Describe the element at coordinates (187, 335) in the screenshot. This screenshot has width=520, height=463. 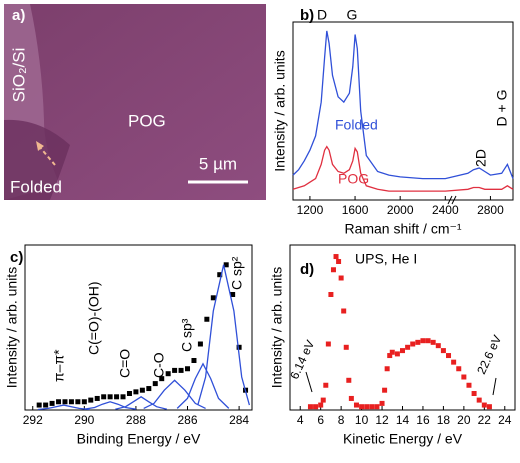
I see `series-label: C sp³` at that location.